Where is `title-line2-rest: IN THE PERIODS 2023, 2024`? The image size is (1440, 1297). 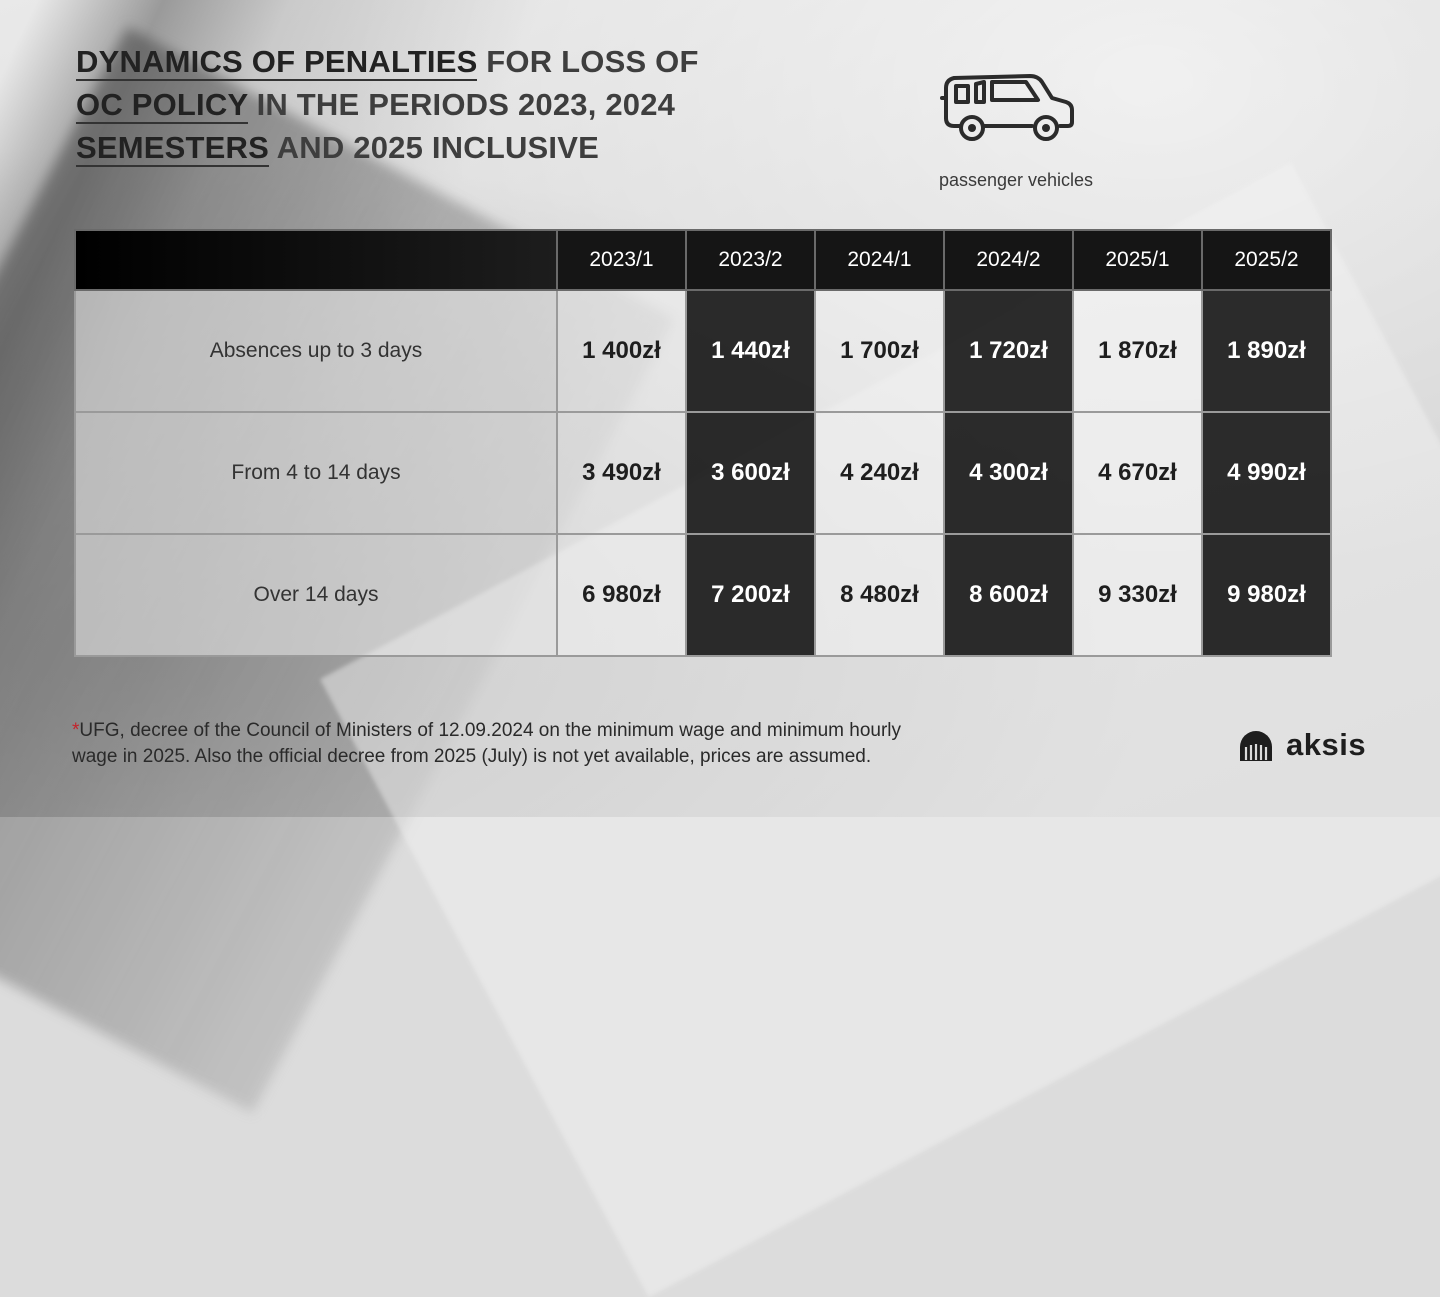
title-line2-rest: IN THE PERIODS 2023, 2024 is located at coordinates (461, 104).